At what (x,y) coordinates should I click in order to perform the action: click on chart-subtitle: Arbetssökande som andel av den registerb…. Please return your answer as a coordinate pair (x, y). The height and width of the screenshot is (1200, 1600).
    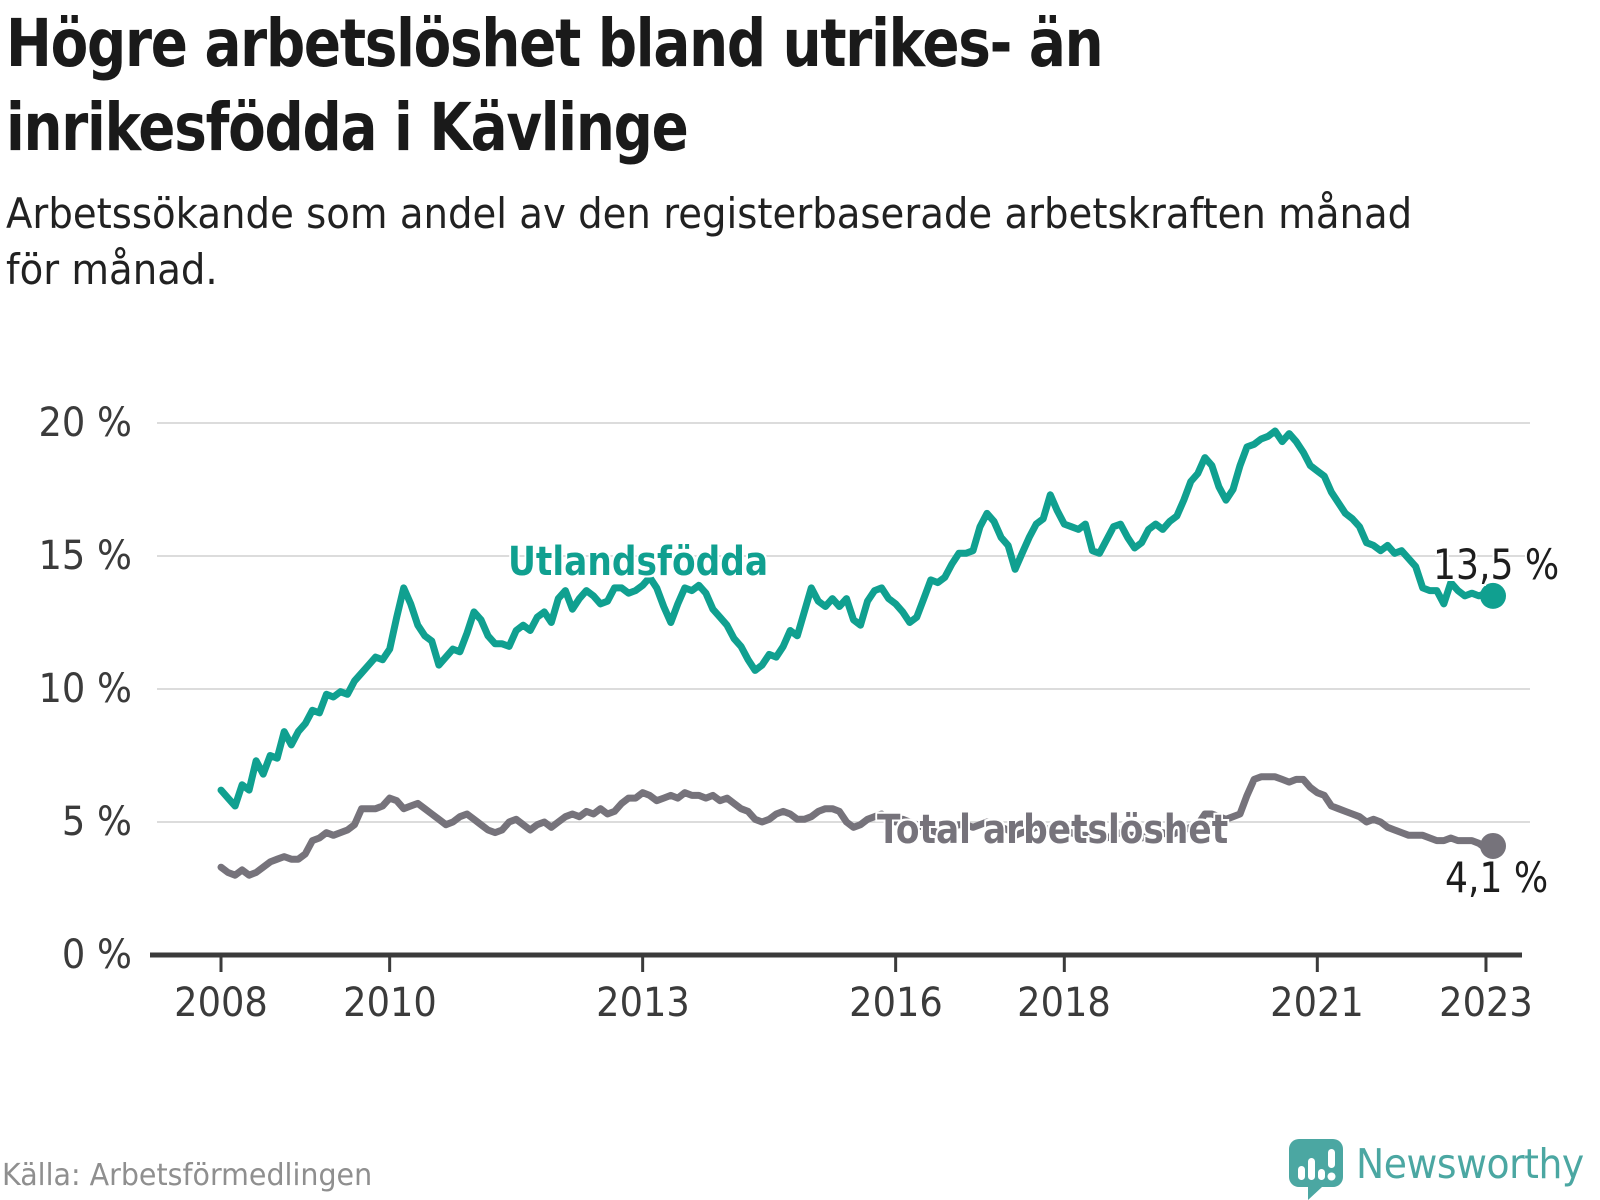
    Looking at the image, I should click on (709, 241).